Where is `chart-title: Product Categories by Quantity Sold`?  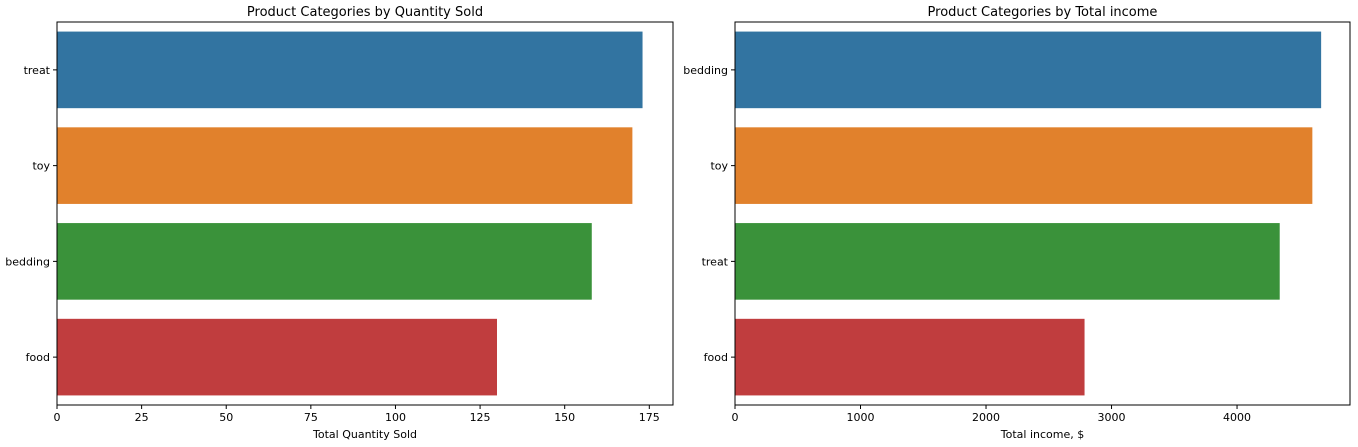 chart-title: Product Categories by Quantity Sold is located at coordinates (365, 12).